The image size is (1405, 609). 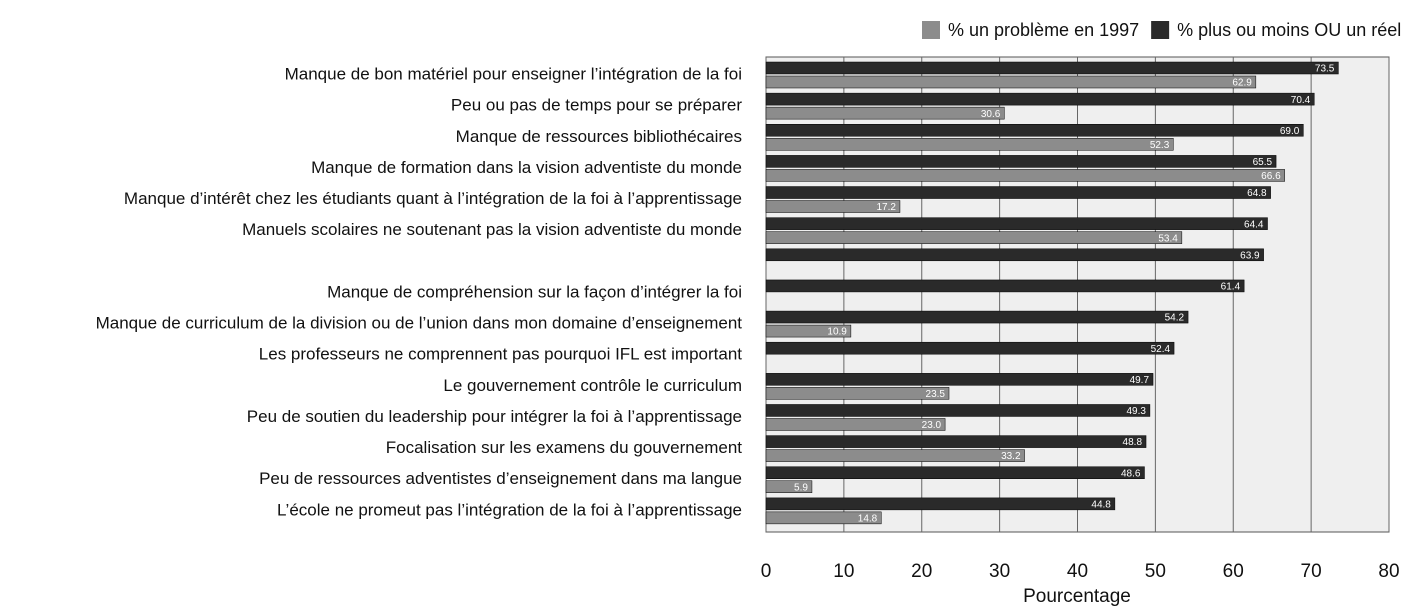 What do you see at coordinates (1250, 255) in the screenshot?
I see `value-label: 63.9` at bounding box center [1250, 255].